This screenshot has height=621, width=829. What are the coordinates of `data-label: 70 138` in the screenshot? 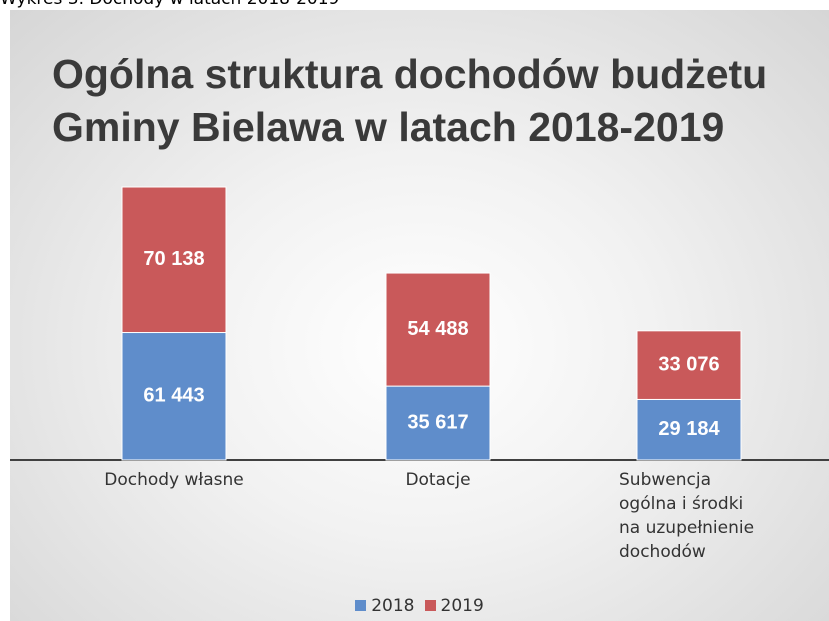 It's located at (173, 259).